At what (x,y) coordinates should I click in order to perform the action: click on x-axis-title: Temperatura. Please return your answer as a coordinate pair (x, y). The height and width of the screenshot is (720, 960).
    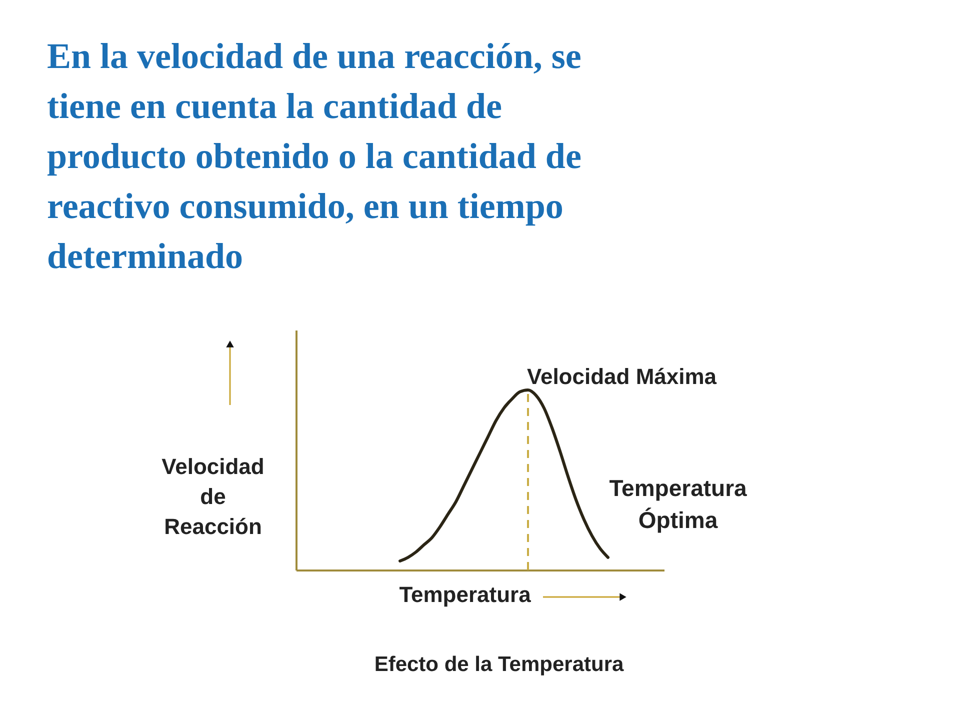
    Looking at the image, I should click on (465, 594).